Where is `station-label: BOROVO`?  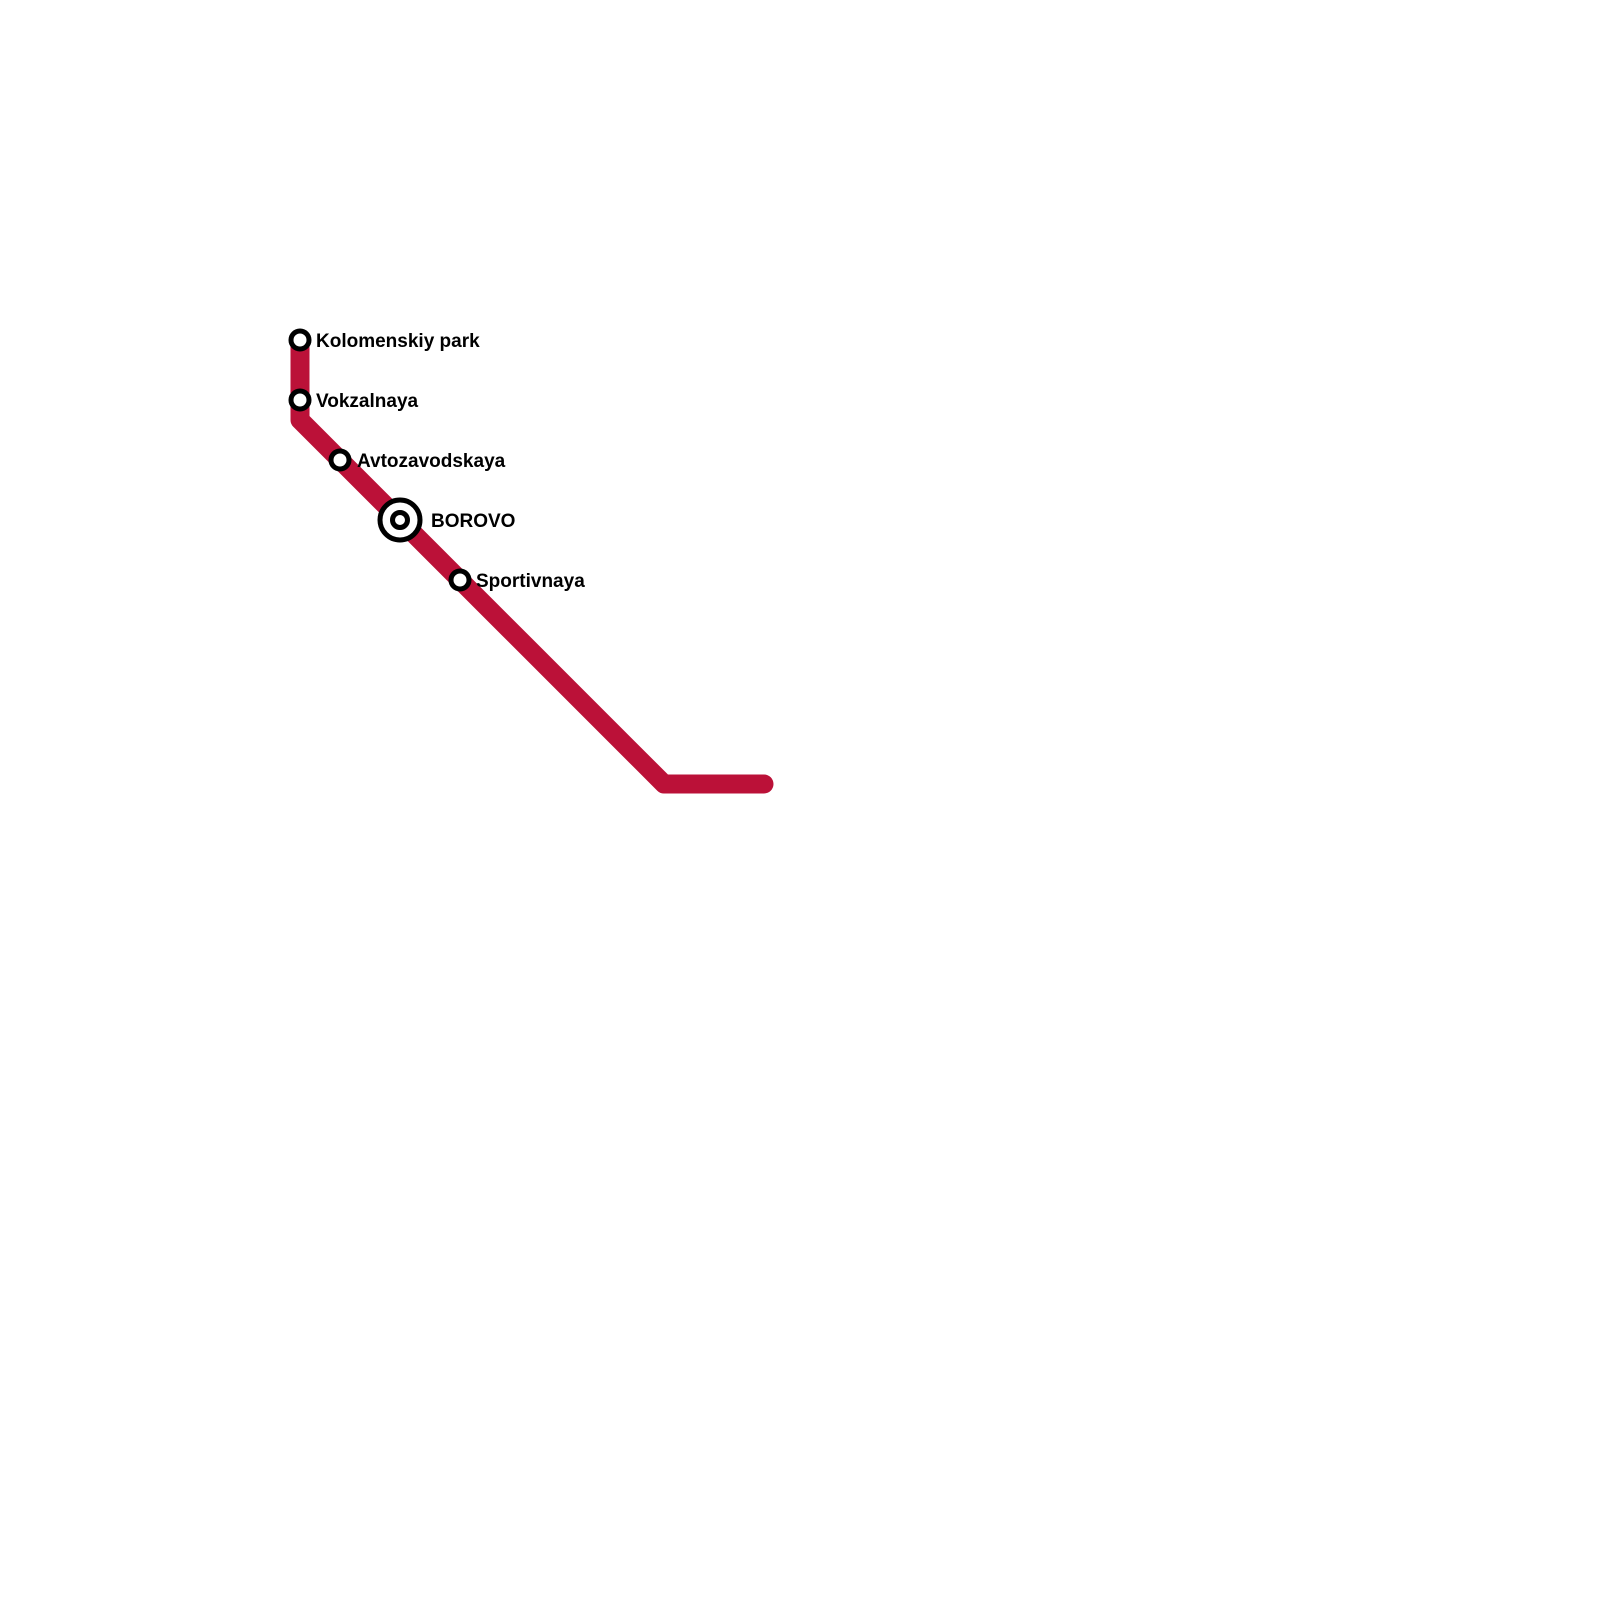
station-label: BOROVO is located at coordinates (473, 521).